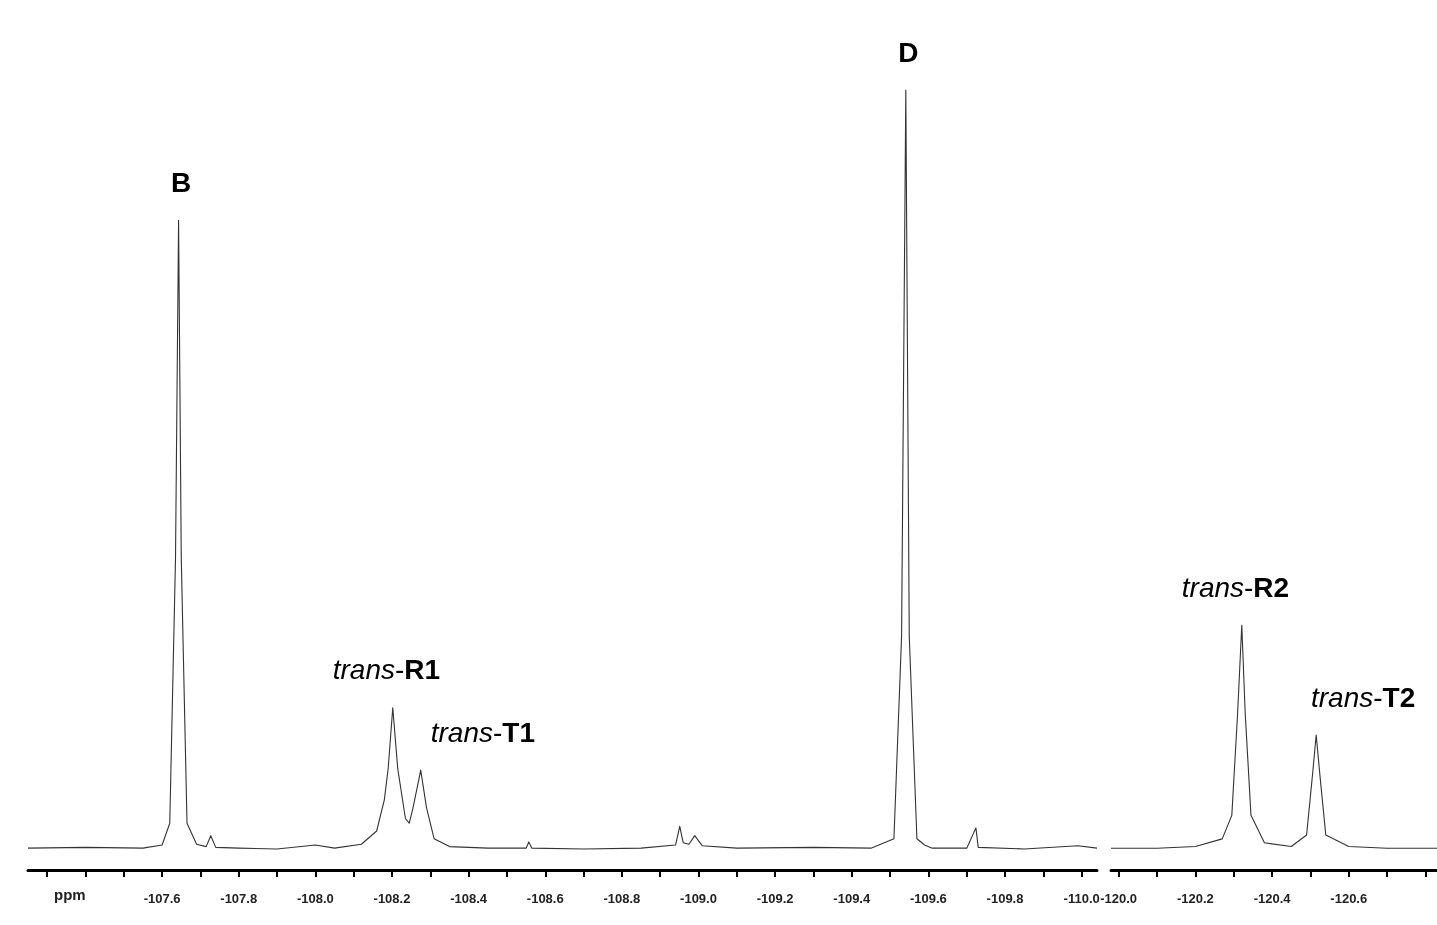 Image resolution: width=1437 pixels, height=925 pixels. Describe the element at coordinates (392, 898) in the screenshot. I see `x-tick-label: -108.2` at that location.